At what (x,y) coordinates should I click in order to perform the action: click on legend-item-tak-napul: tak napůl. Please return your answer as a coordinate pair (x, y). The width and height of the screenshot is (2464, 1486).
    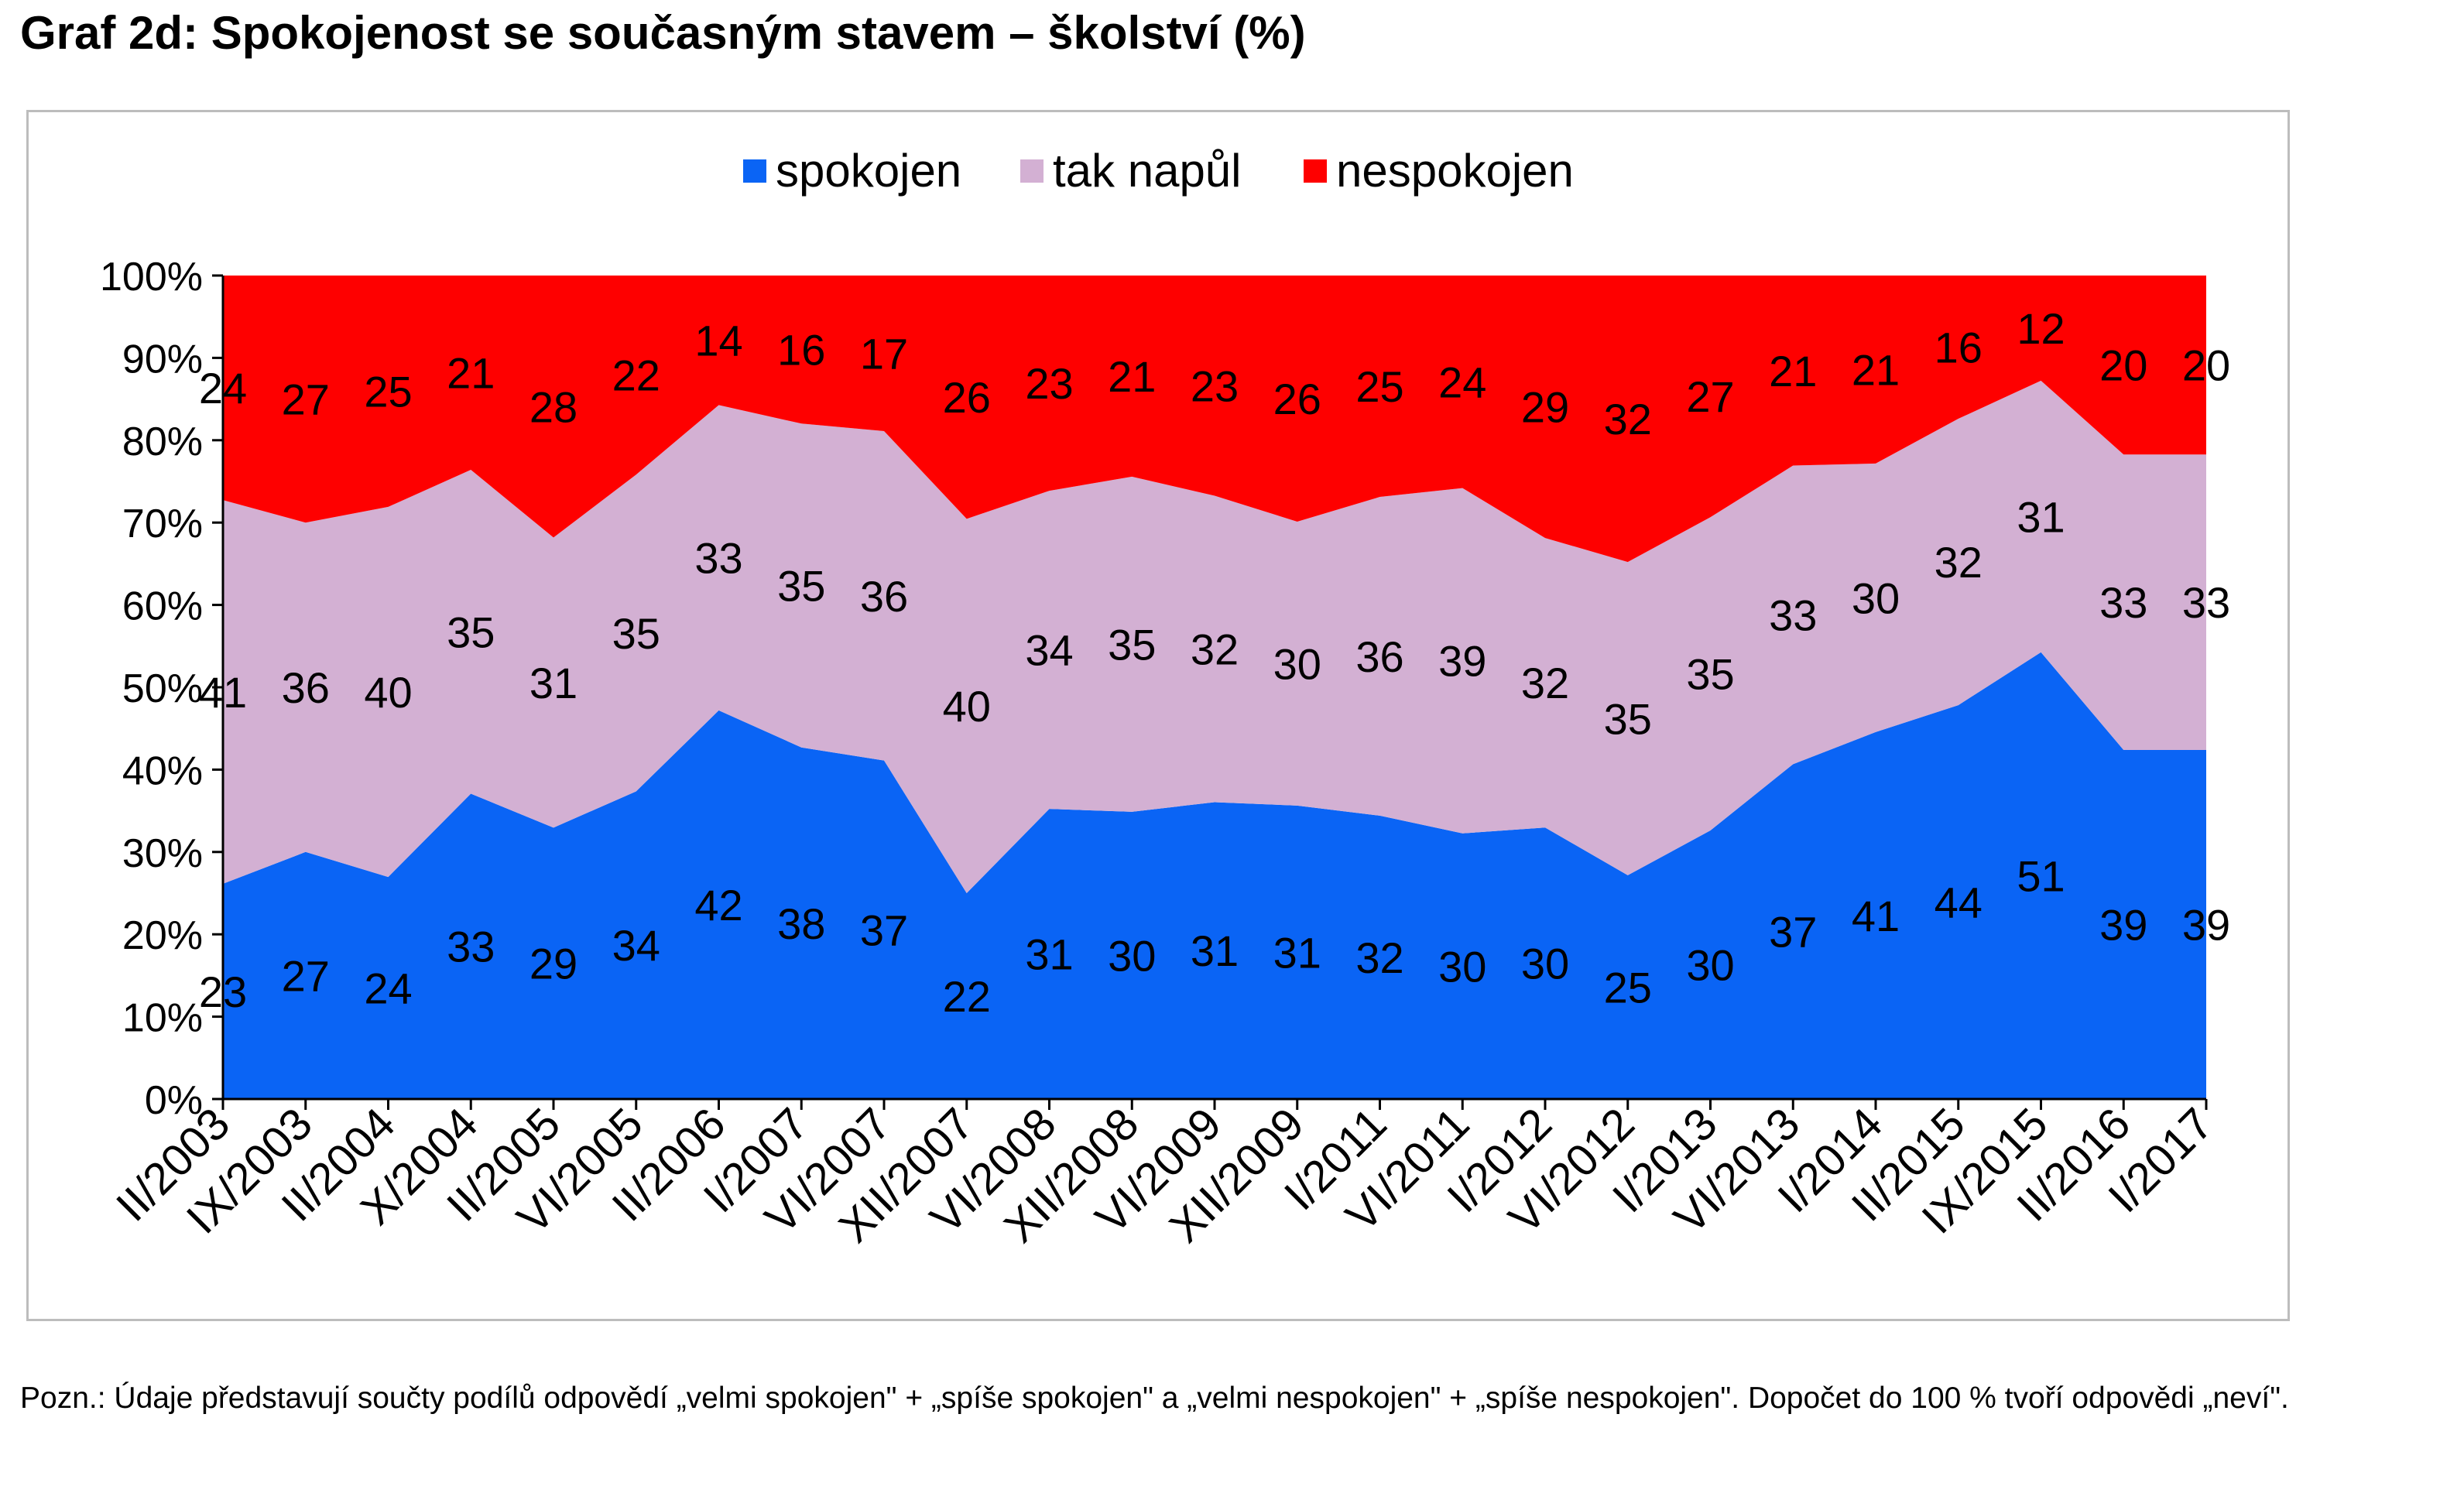
    Looking at the image, I should click on (1131, 170).